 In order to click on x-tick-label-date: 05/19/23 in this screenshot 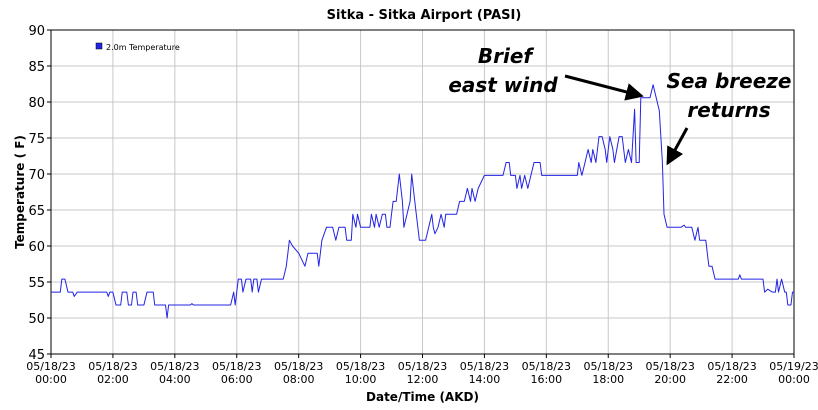, I will do `click(793, 366)`.